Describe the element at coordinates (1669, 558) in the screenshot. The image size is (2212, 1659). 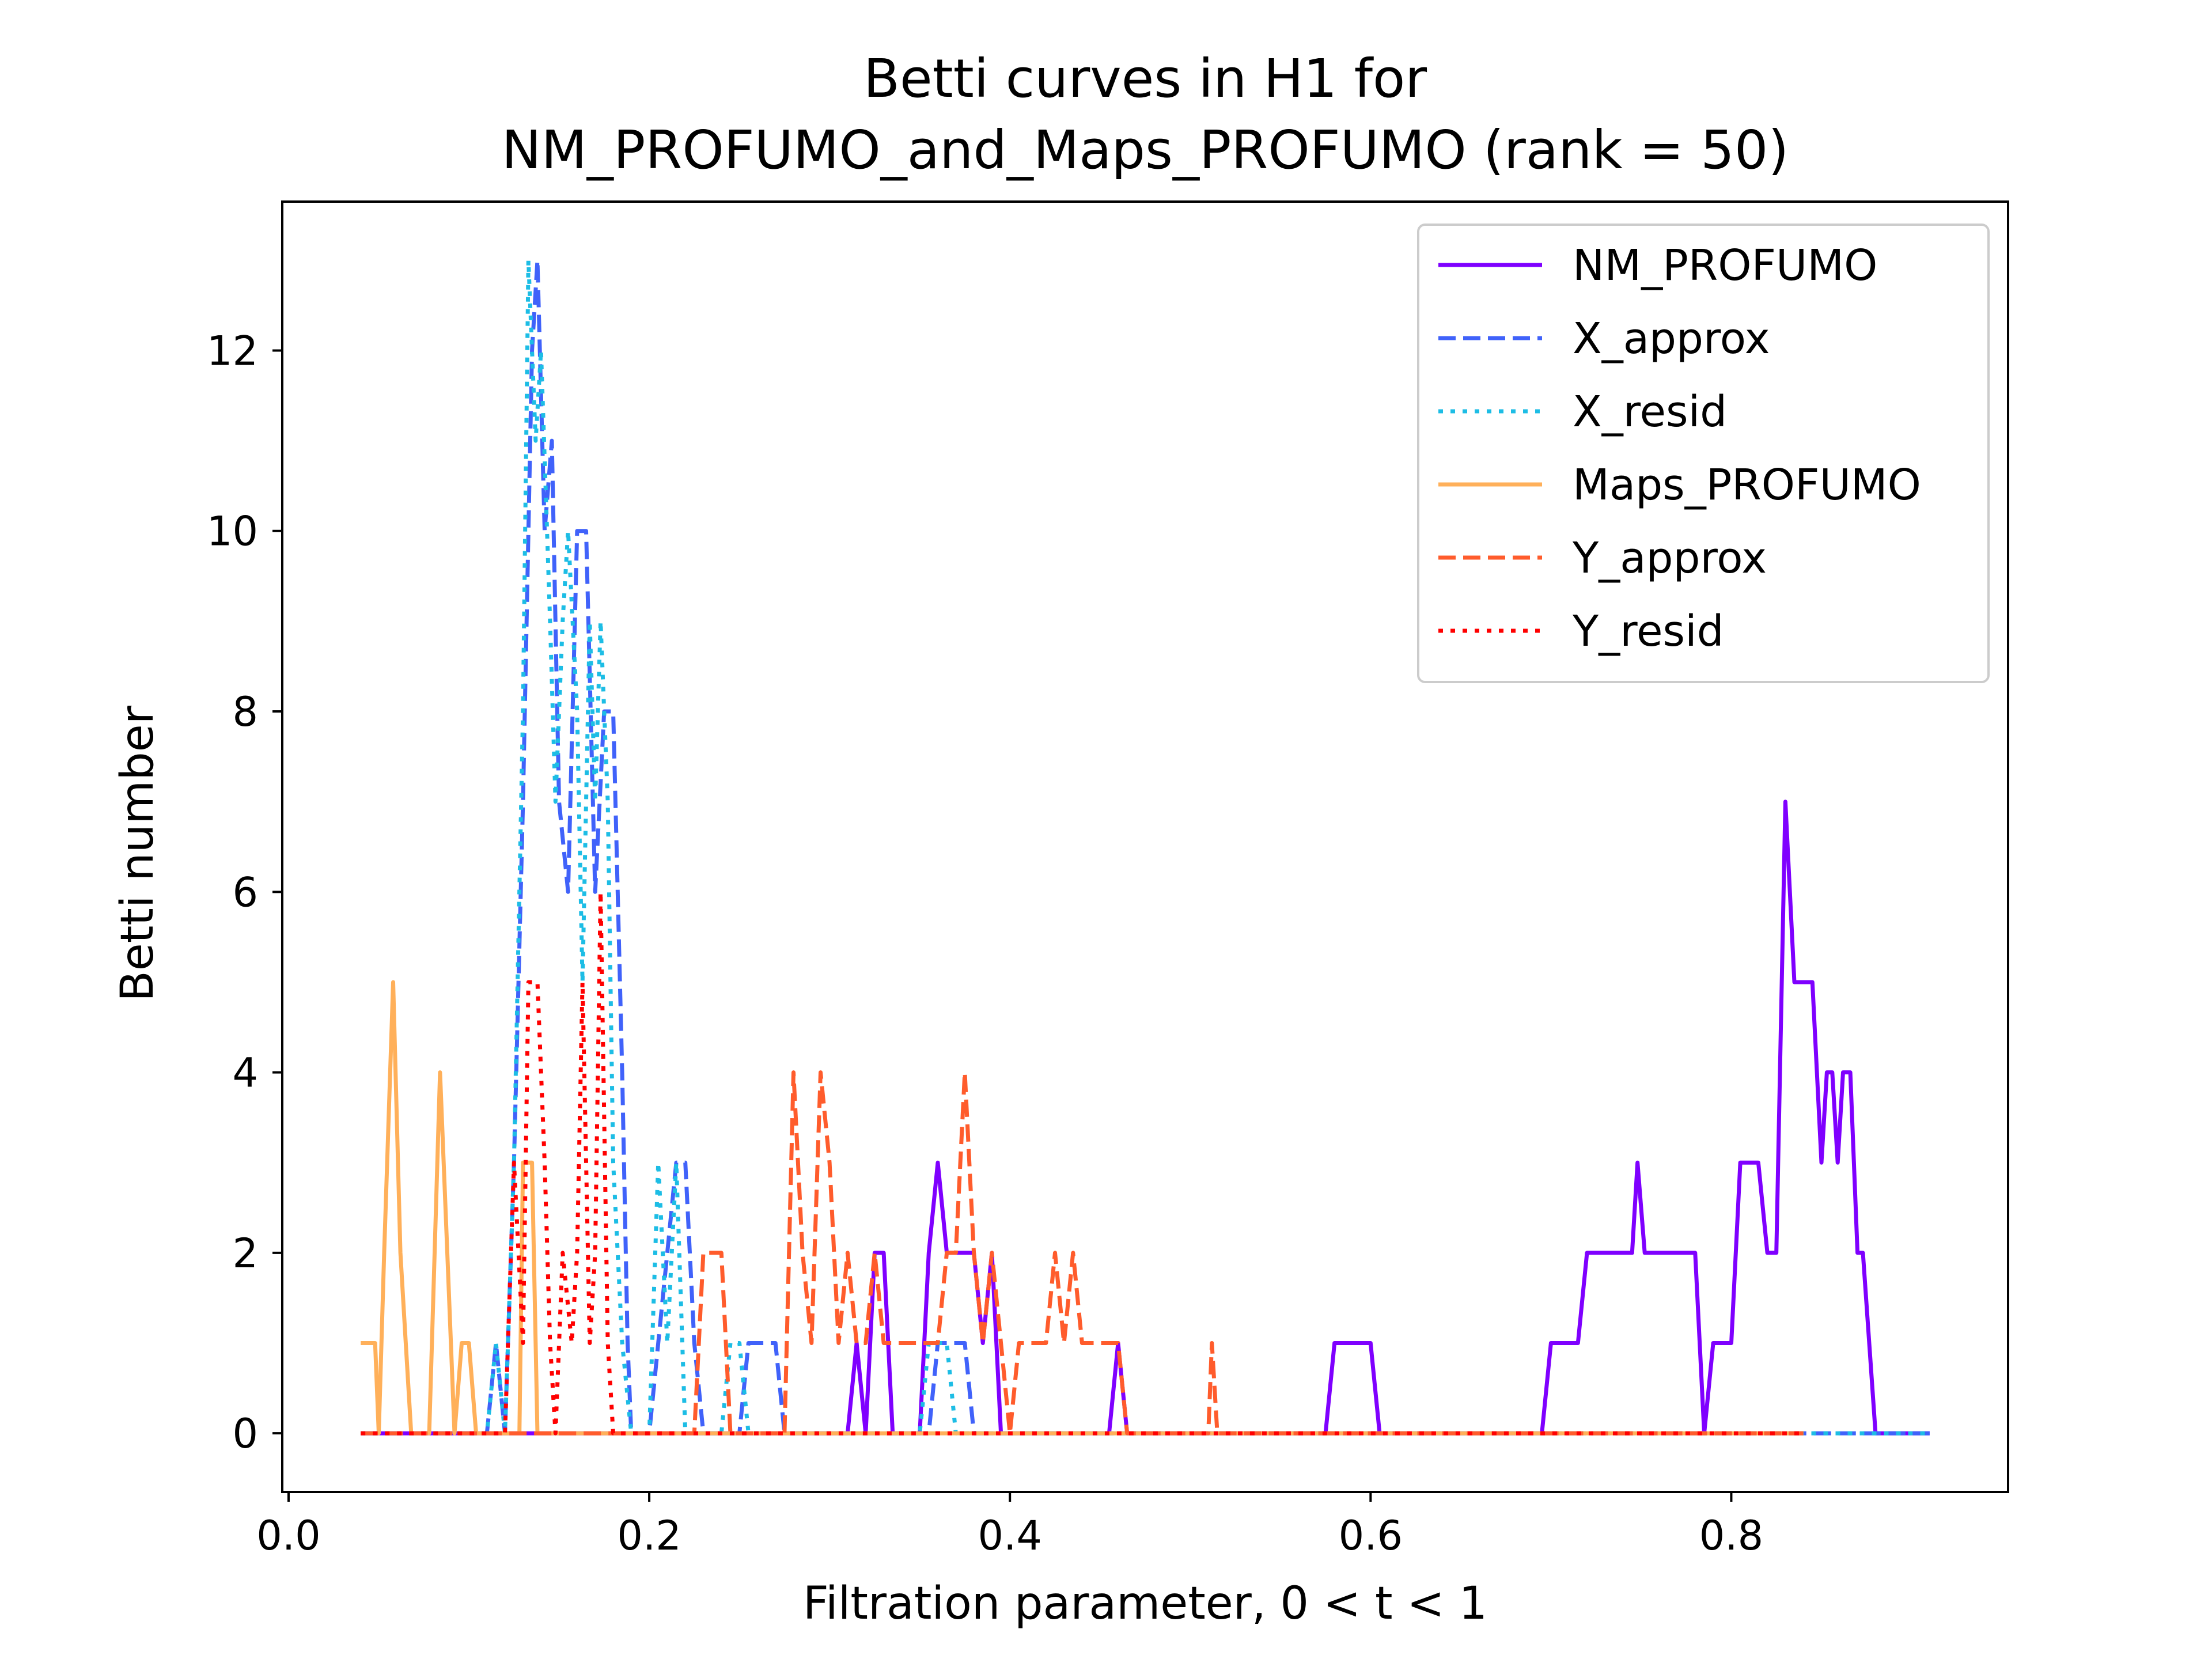
I see `legend-label: Y_approx` at that location.